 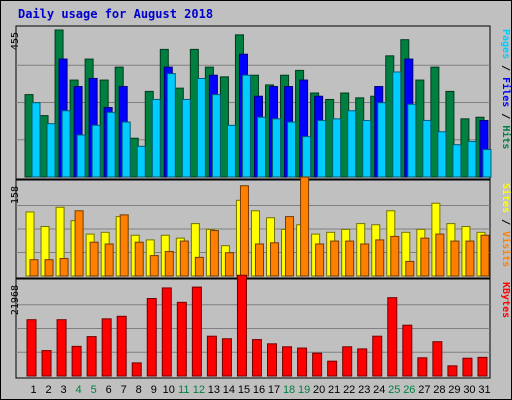 I want to click on x-tick-label-12: 12, so click(x=199, y=390).